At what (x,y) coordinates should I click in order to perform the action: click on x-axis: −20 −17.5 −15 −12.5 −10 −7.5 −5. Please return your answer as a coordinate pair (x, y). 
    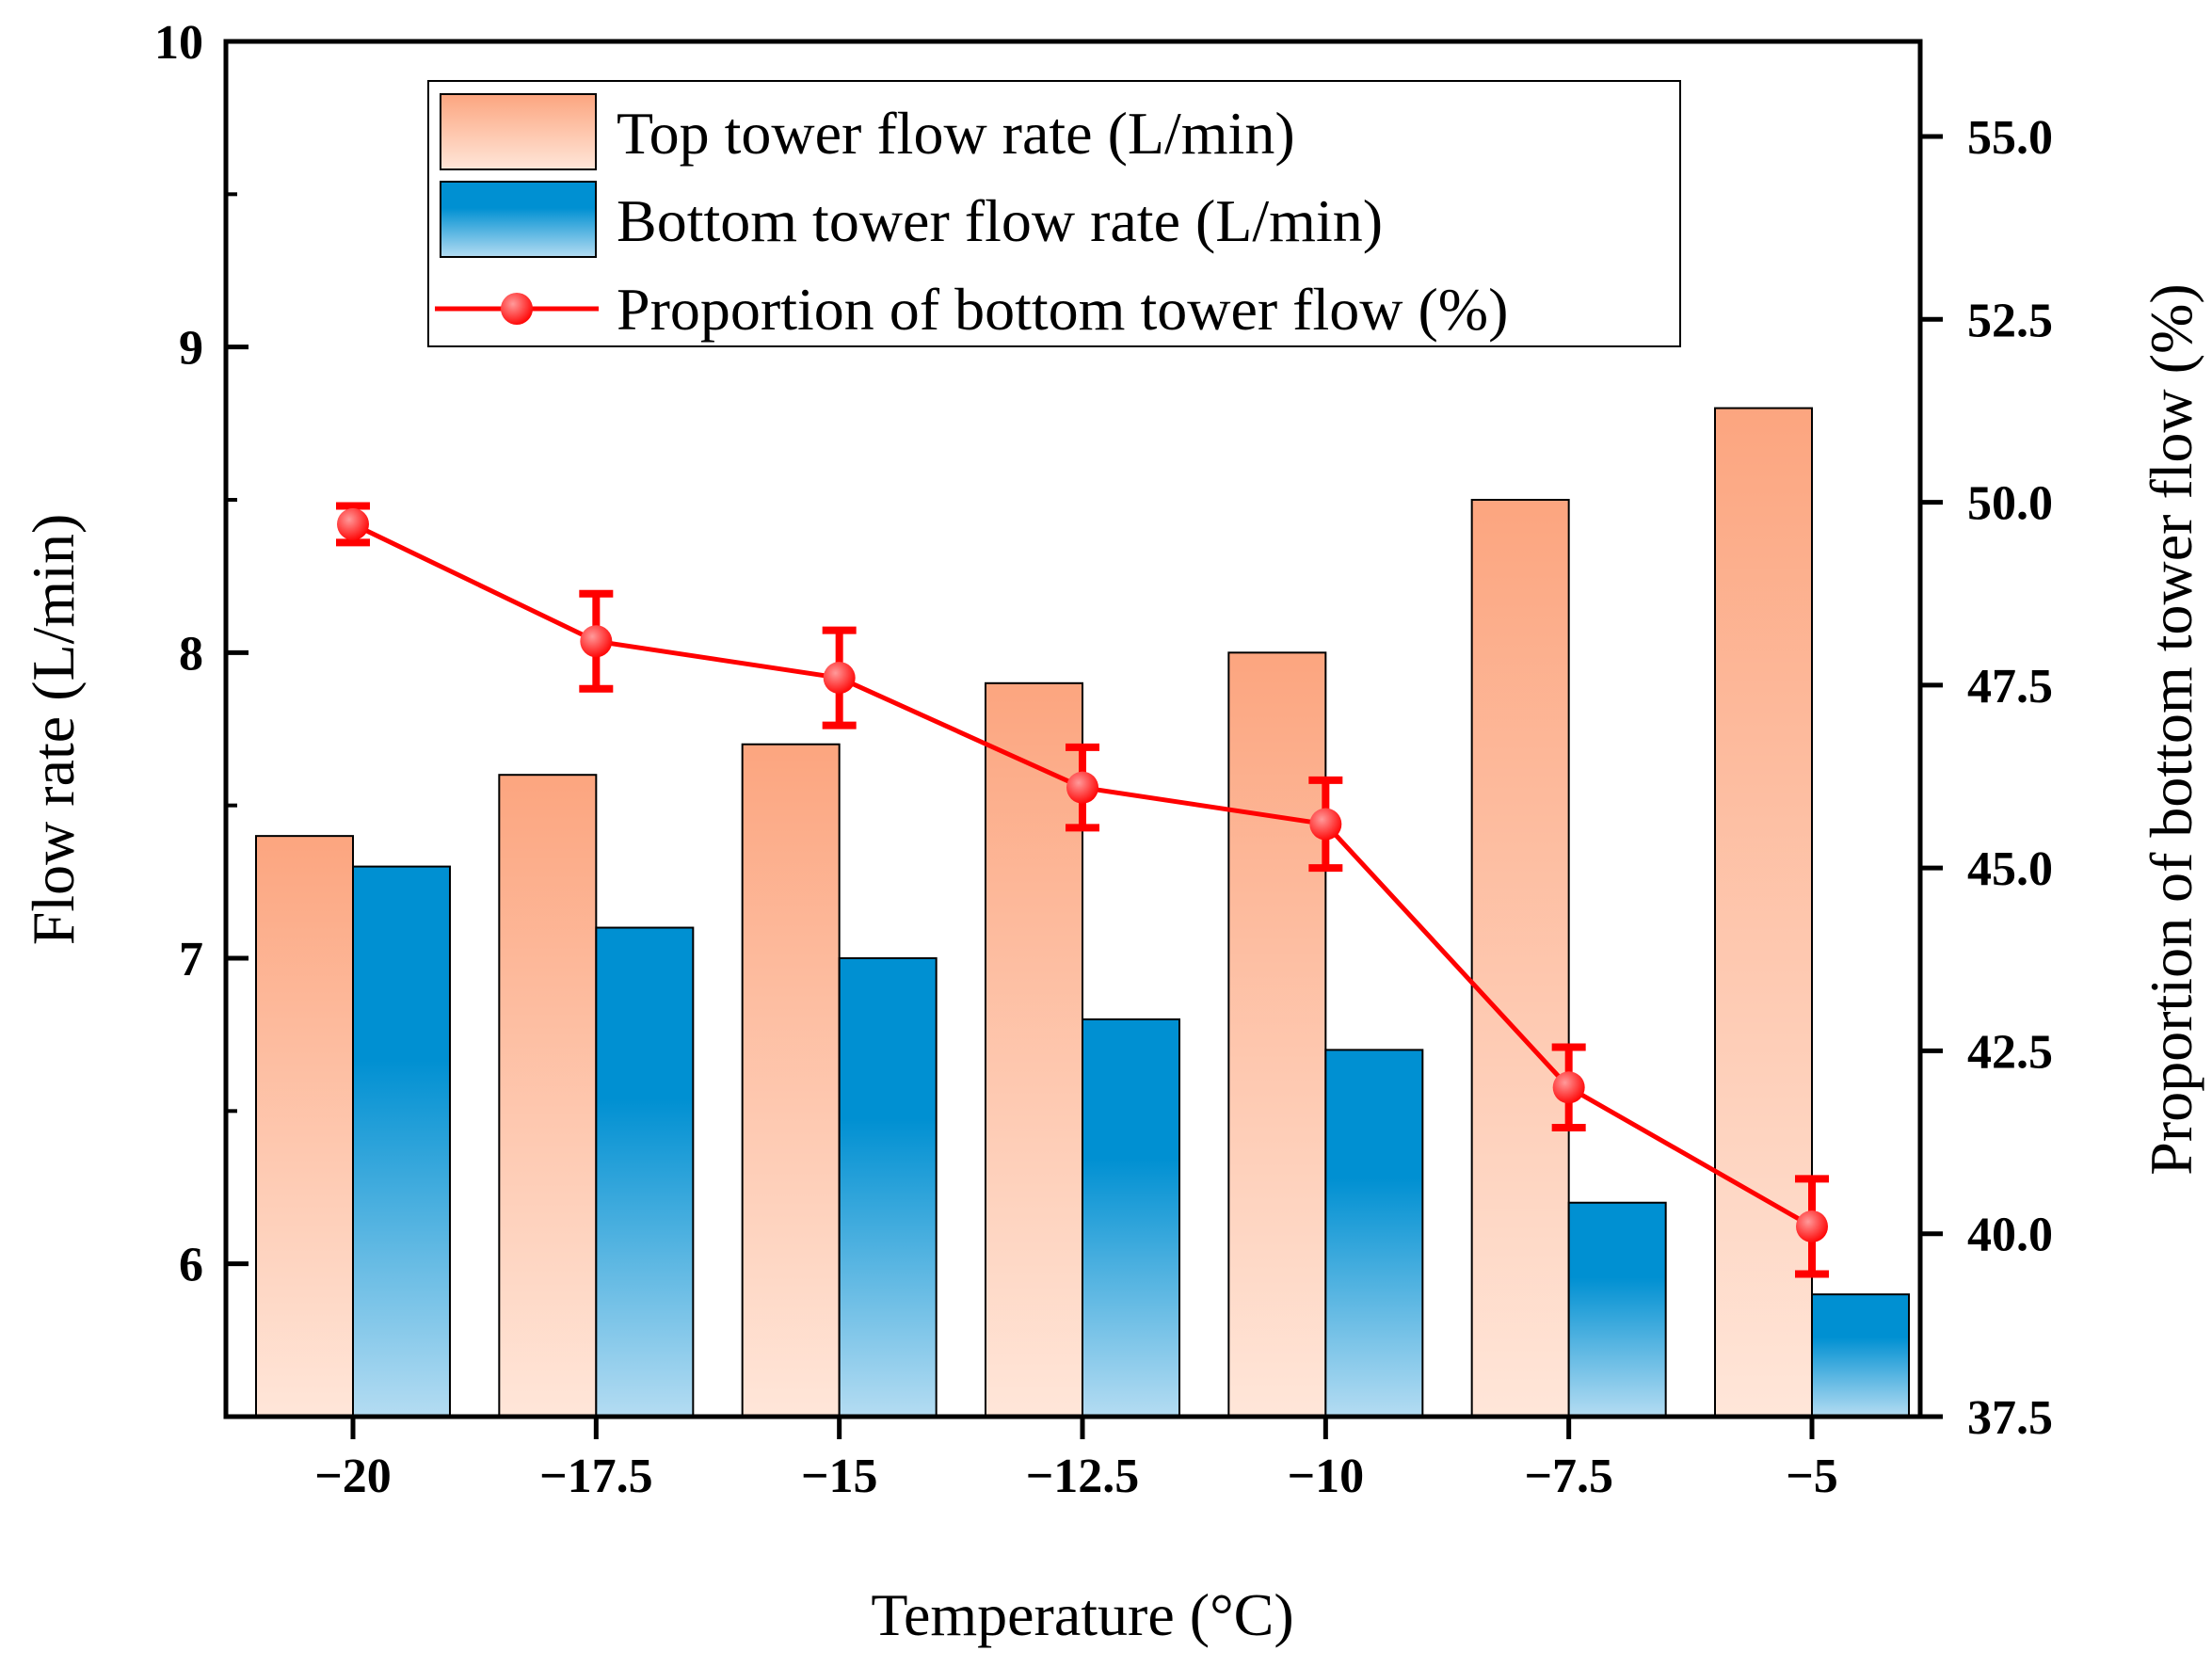
    Looking at the image, I should click on (1076, 1460).